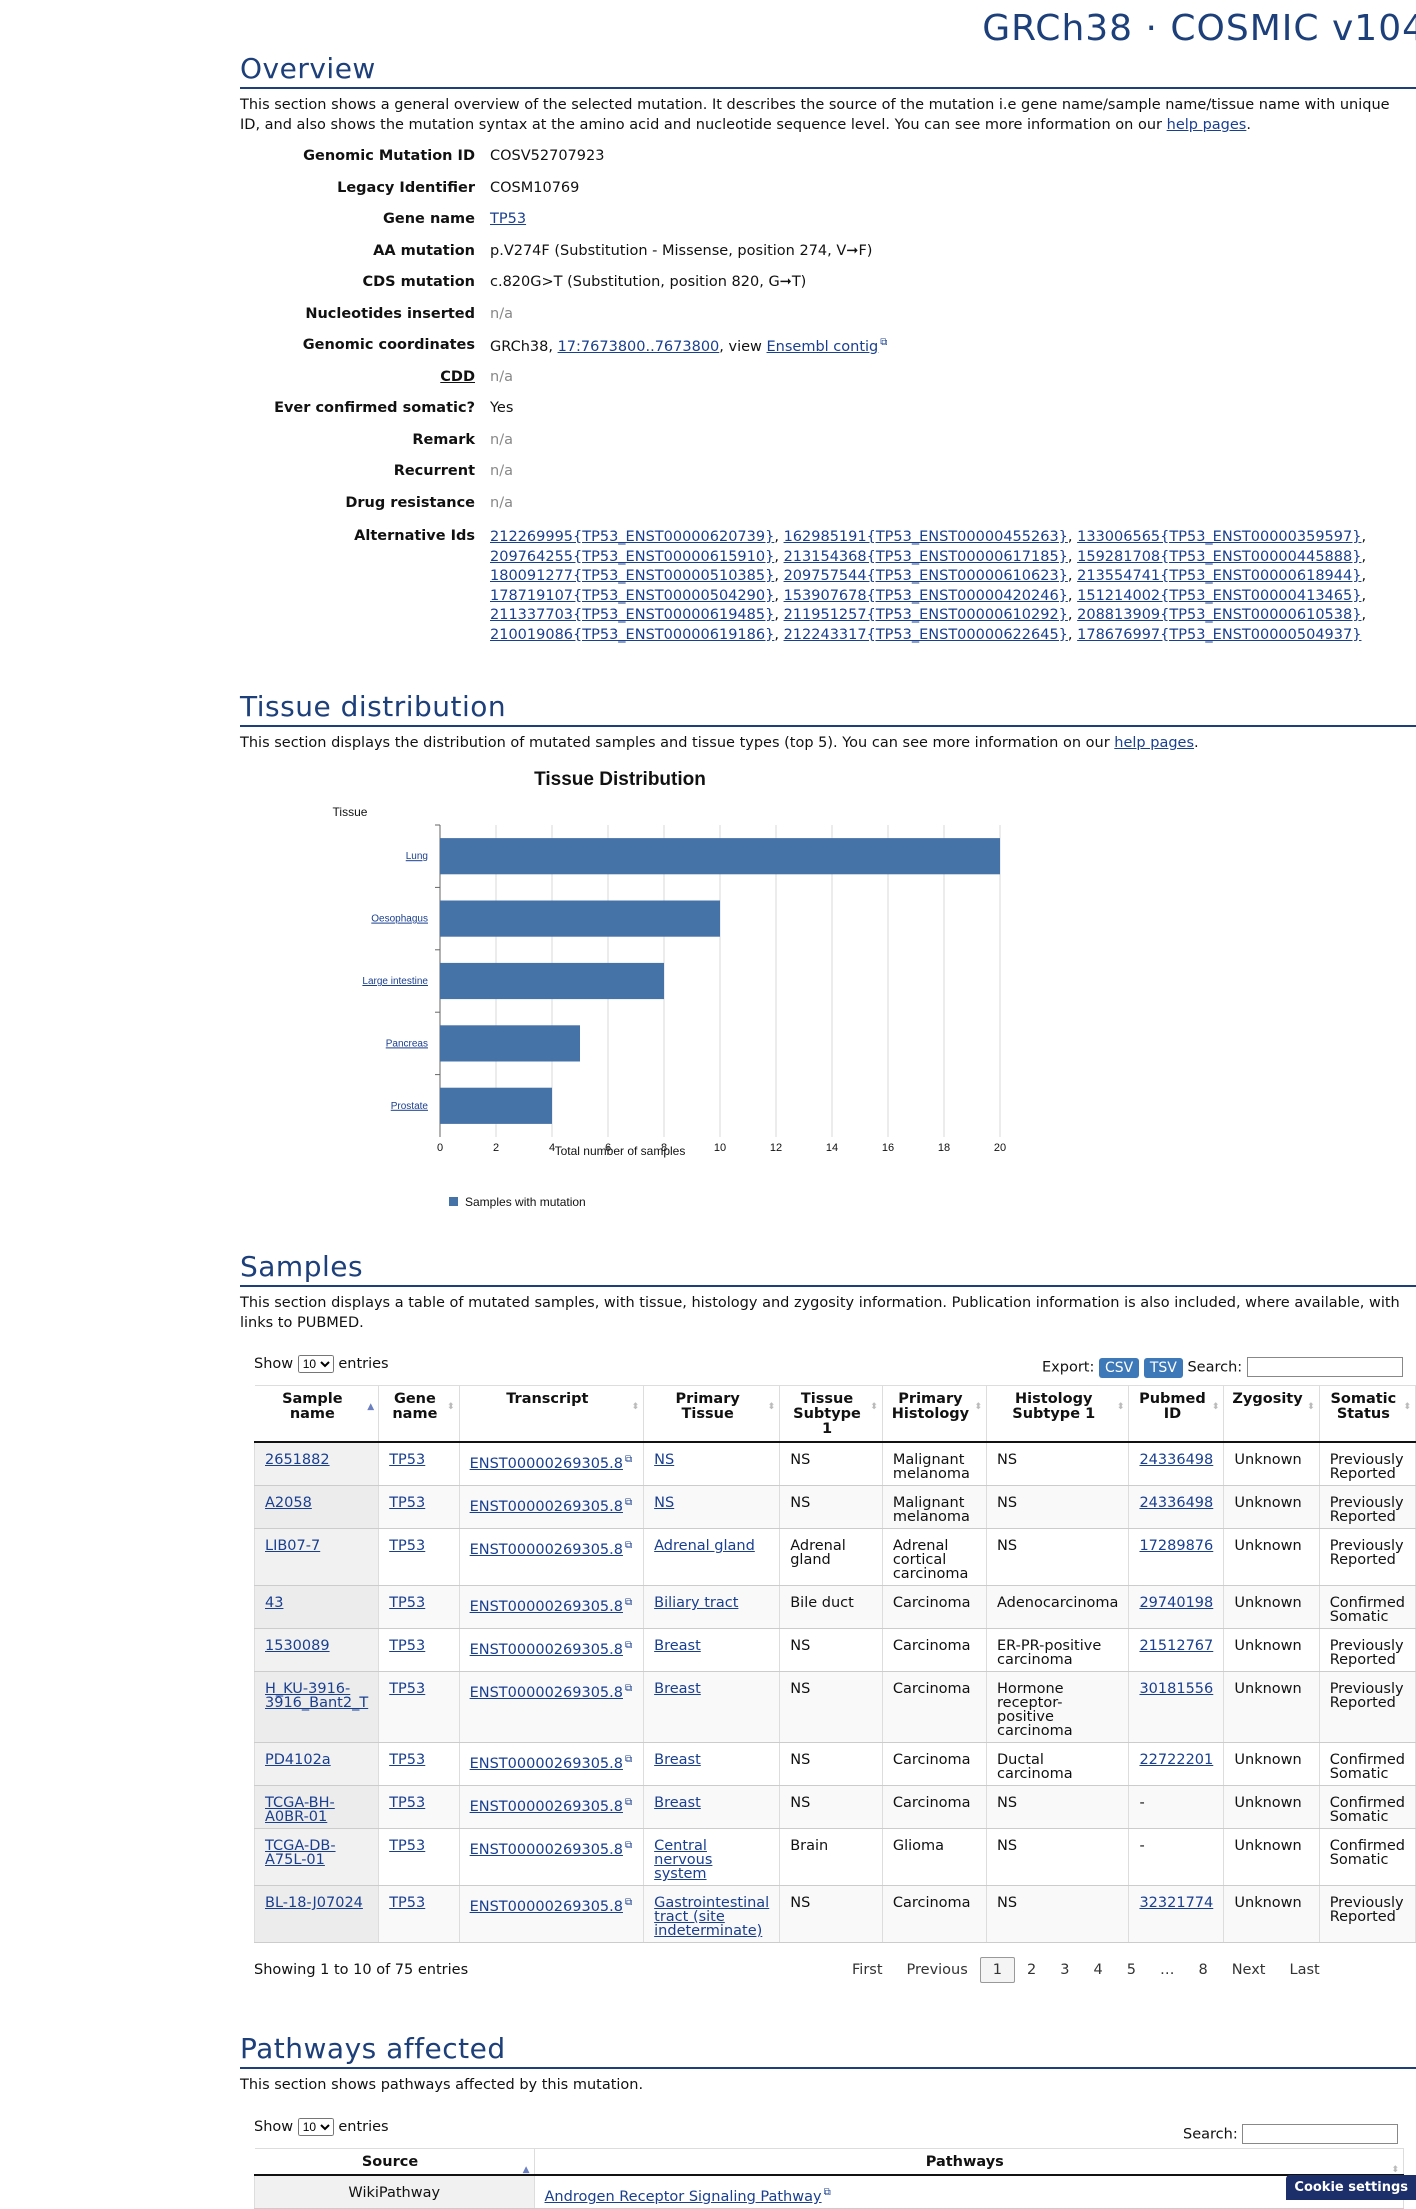 The height and width of the screenshot is (2209, 1416). I want to click on cell-link: 29740198, so click(1176, 1603).